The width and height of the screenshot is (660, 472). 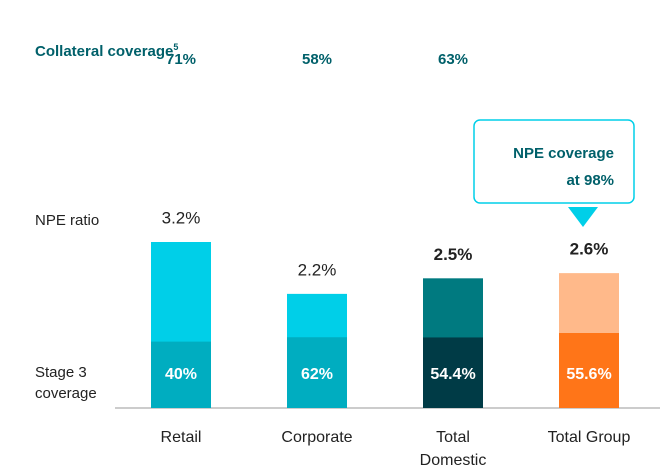 I want to click on x-tick-label: Retail, so click(x=181, y=437).